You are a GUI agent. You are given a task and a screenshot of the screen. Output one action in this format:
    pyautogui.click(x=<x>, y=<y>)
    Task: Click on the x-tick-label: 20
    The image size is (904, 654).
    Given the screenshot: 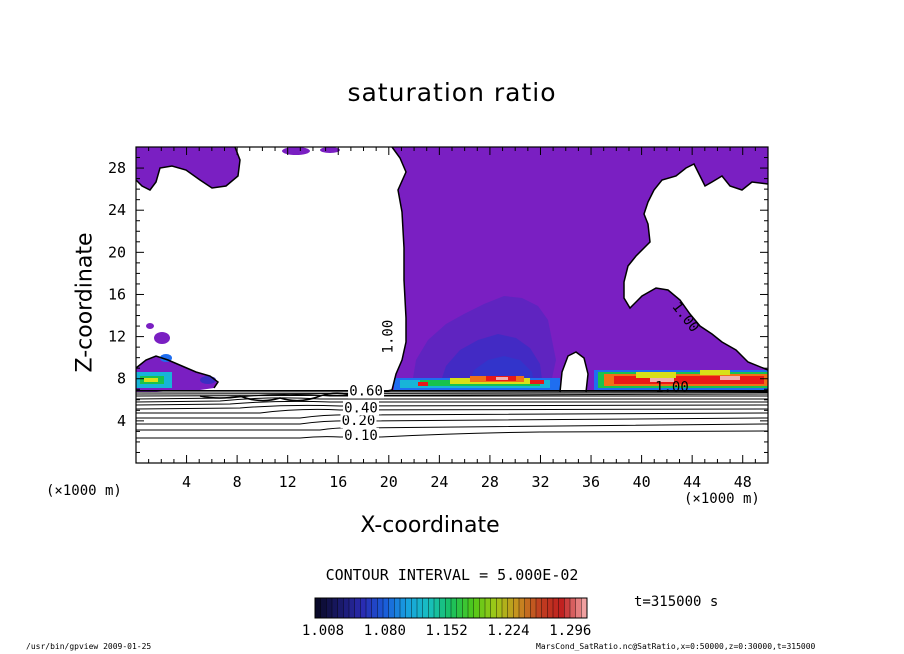 What is the action you would take?
    pyautogui.click(x=389, y=482)
    